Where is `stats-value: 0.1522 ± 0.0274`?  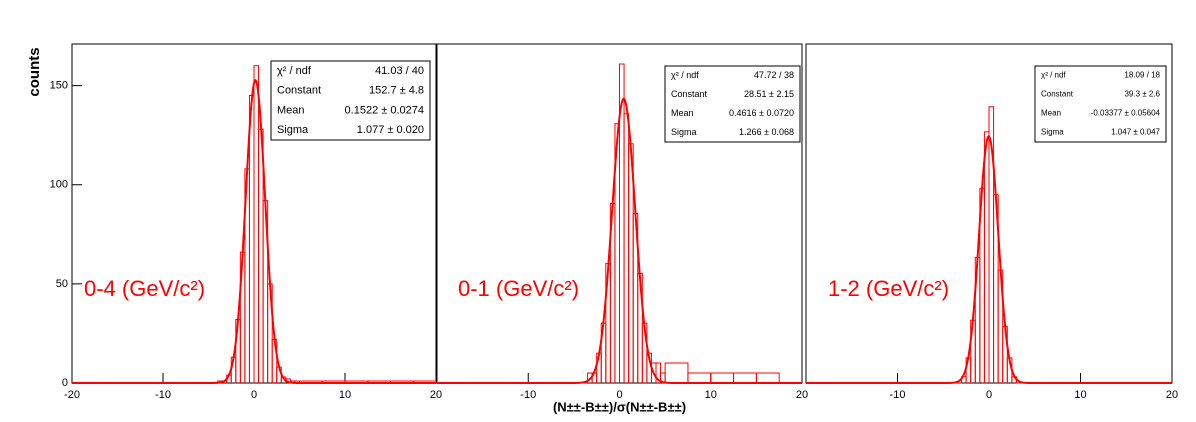 stats-value: 0.1522 ± 0.0274 is located at coordinates (384, 110).